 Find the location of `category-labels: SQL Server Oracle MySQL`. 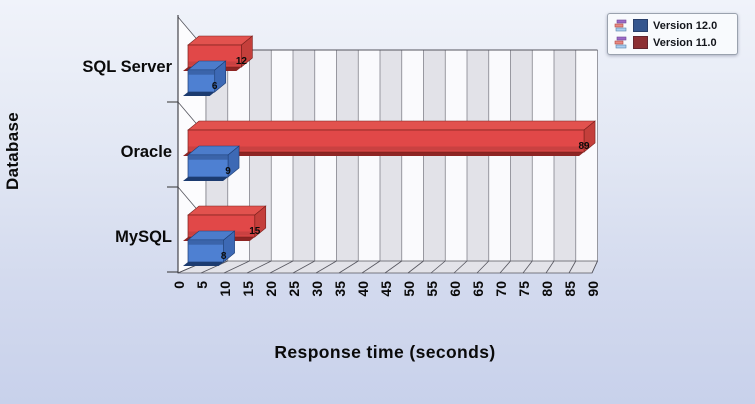

category-labels: SQL Server Oracle MySQL is located at coordinates (127, 152).